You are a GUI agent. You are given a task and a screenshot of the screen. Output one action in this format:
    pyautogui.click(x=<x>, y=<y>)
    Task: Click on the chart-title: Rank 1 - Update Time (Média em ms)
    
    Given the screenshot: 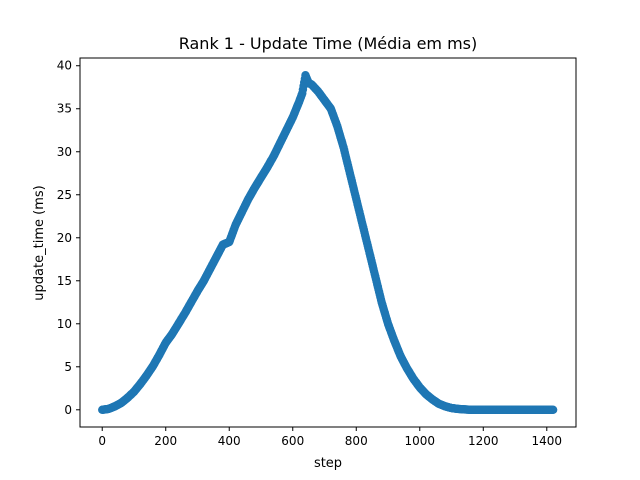 What is the action you would take?
    pyautogui.click(x=328, y=43)
    